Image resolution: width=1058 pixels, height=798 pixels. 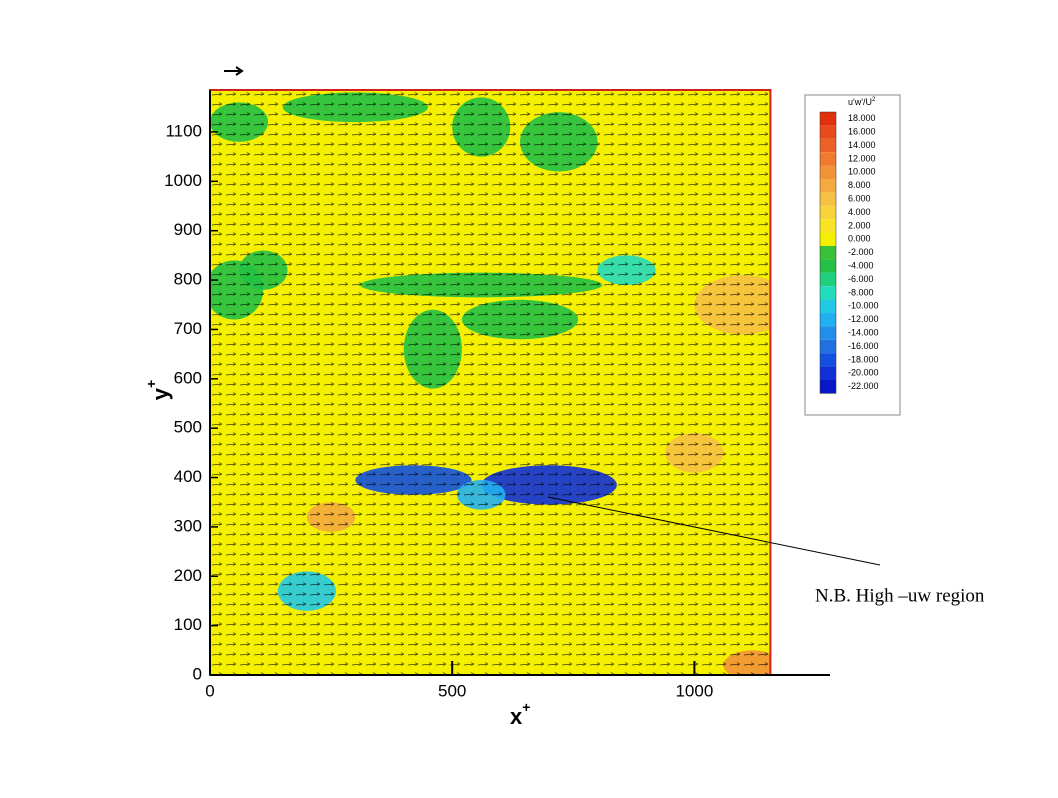 I want to click on y-tick-label: 300, so click(x=188, y=525).